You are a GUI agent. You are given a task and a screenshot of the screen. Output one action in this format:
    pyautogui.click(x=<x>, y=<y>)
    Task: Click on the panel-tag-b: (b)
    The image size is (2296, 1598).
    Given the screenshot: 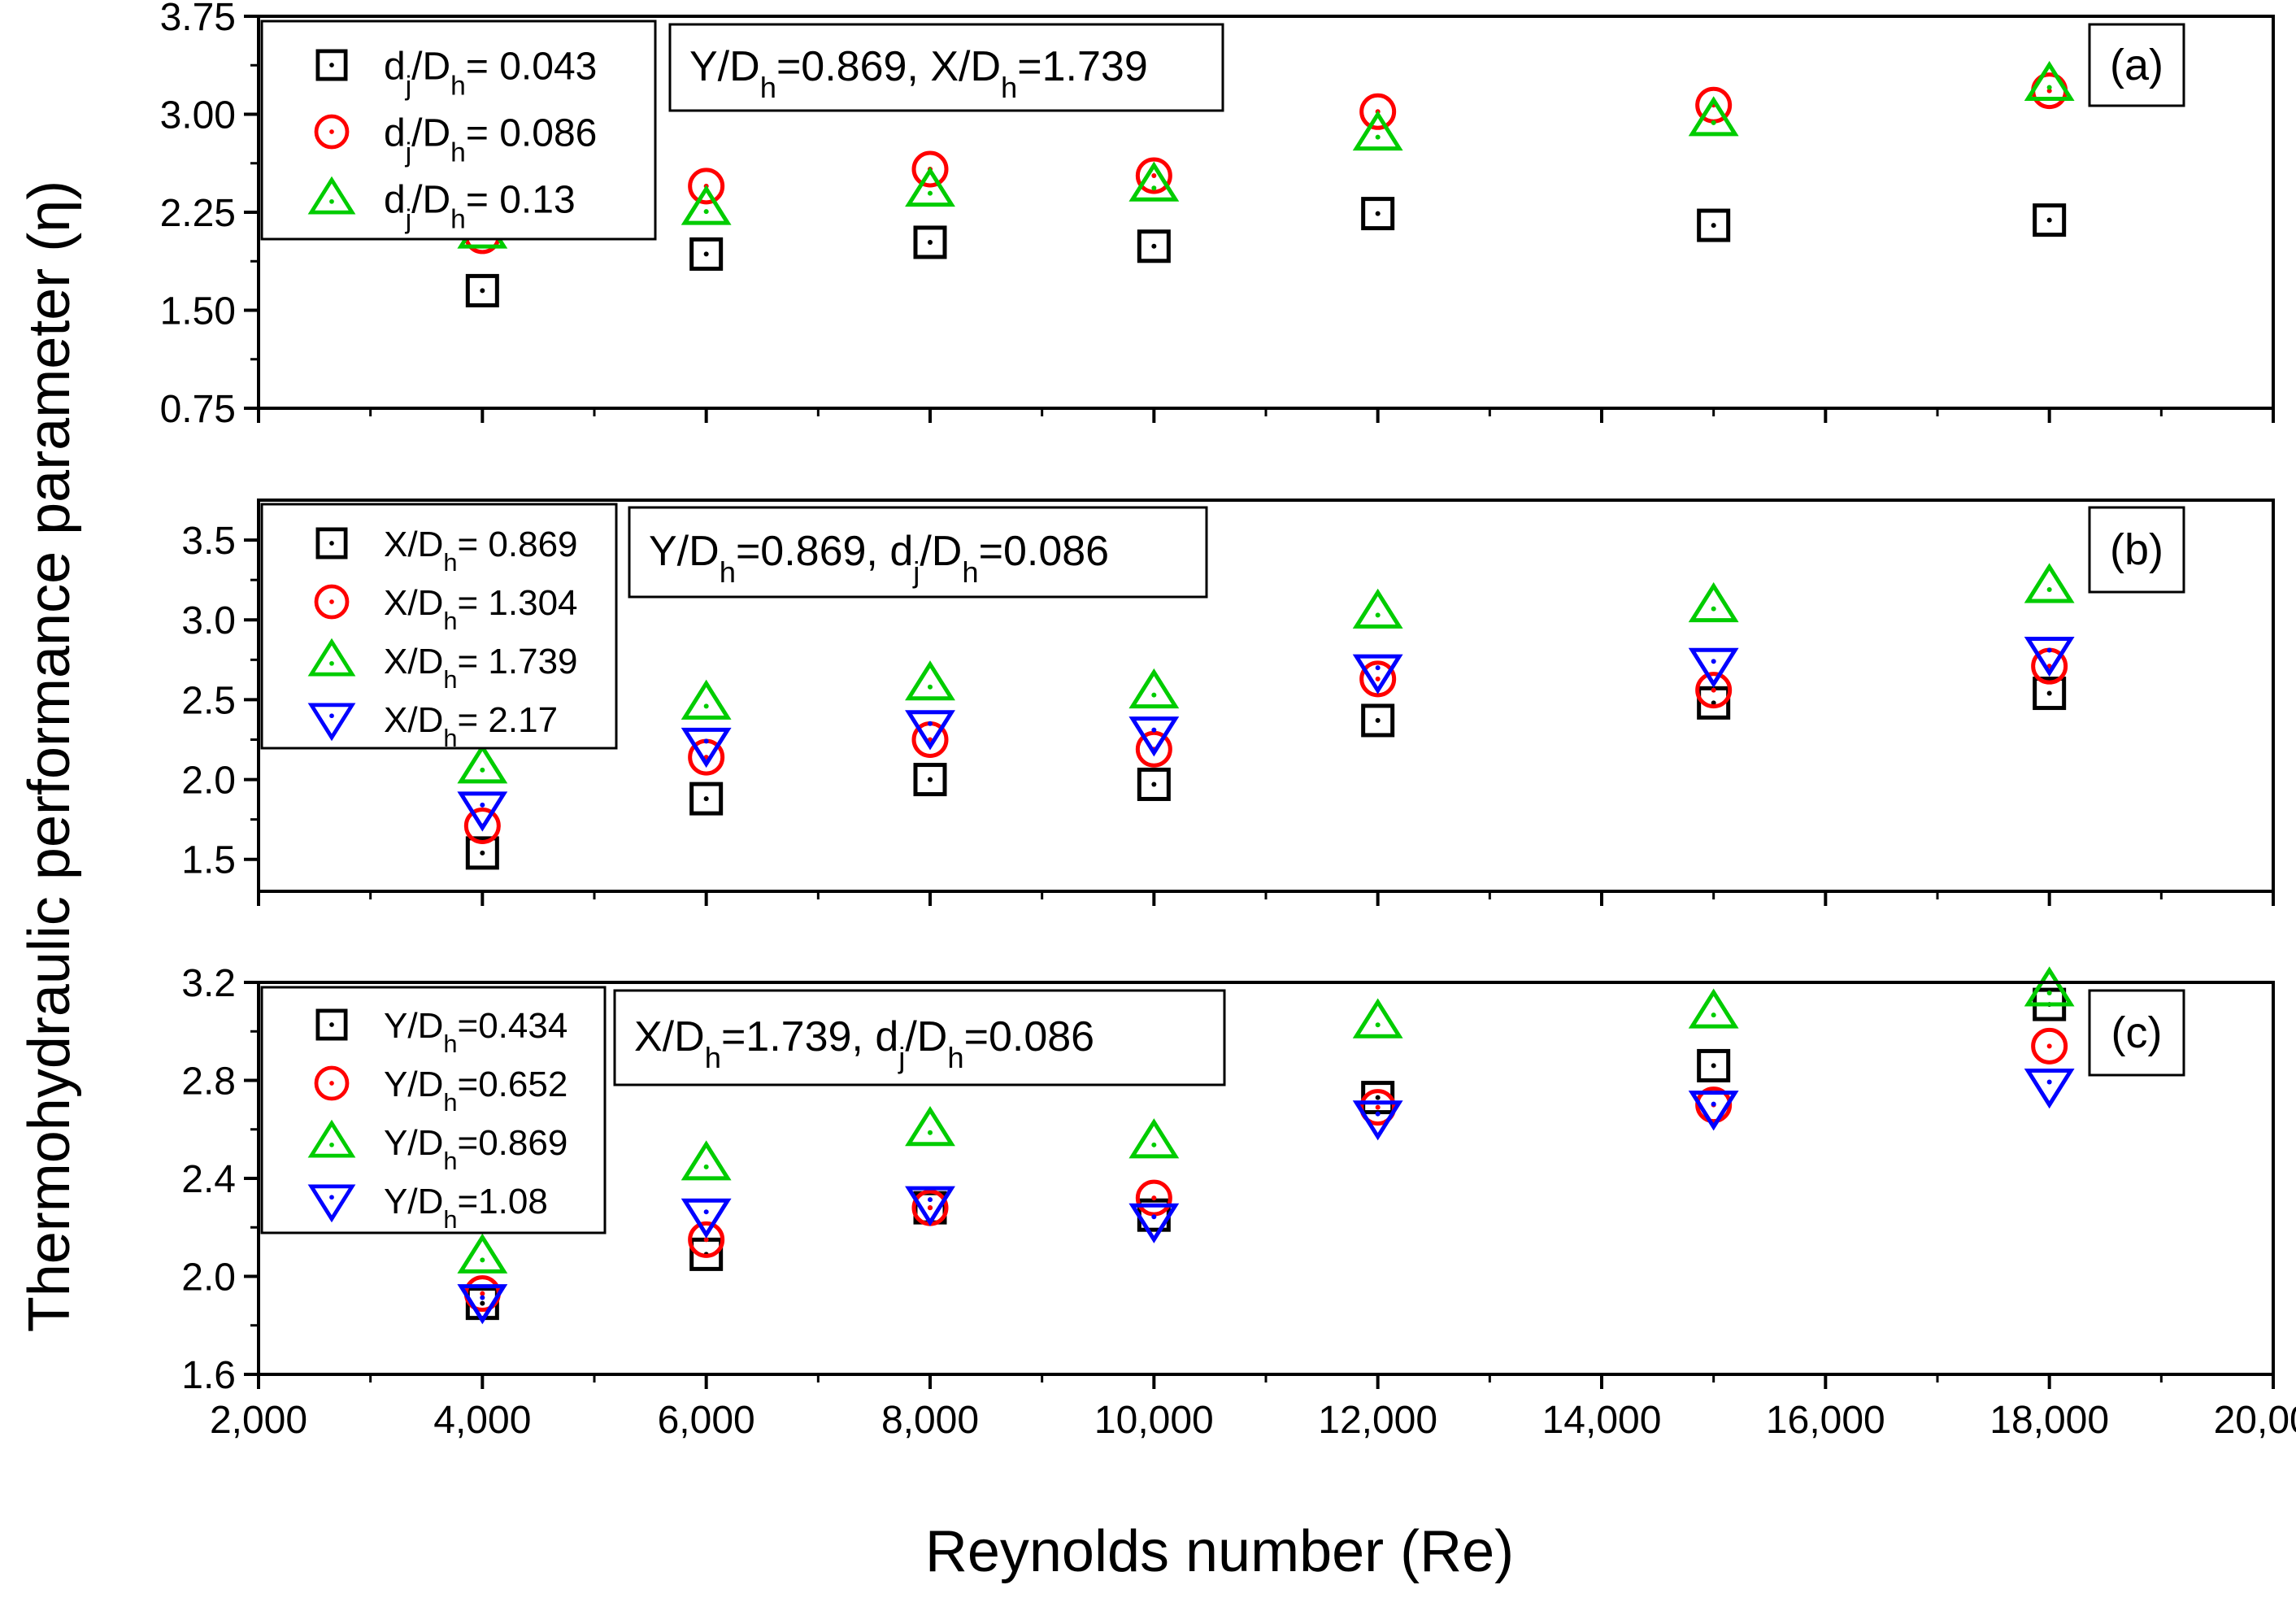 What is the action you would take?
    pyautogui.click(x=2137, y=550)
    